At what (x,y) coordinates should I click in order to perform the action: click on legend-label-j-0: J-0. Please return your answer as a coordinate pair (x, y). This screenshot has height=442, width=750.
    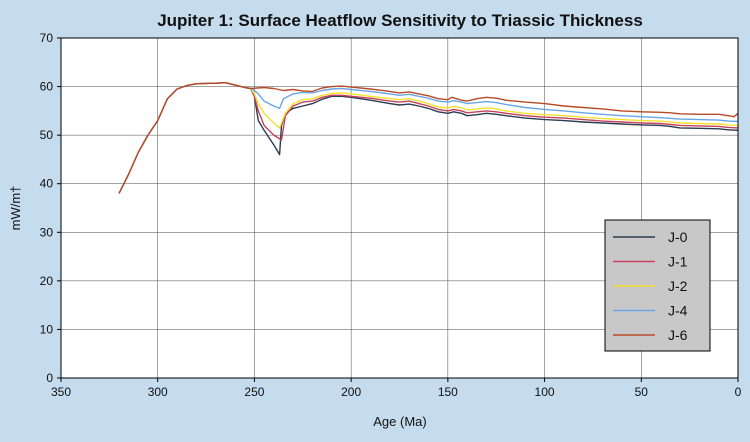
    Looking at the image, I should click on (678, 237).